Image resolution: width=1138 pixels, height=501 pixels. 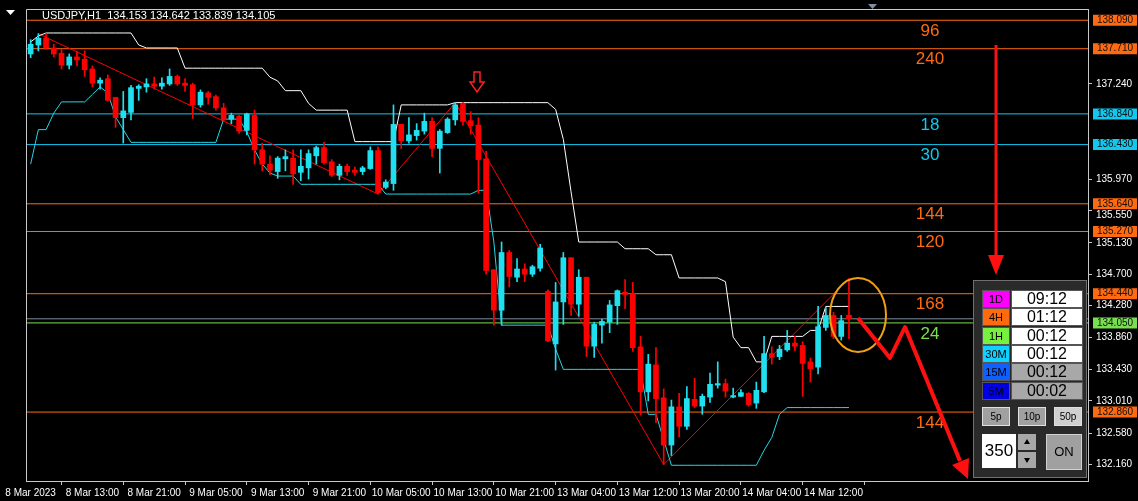 What do you see at coordinates (930, 155) in the screenshot?
I see `annotation: 30` at bounding box center [930, 155].